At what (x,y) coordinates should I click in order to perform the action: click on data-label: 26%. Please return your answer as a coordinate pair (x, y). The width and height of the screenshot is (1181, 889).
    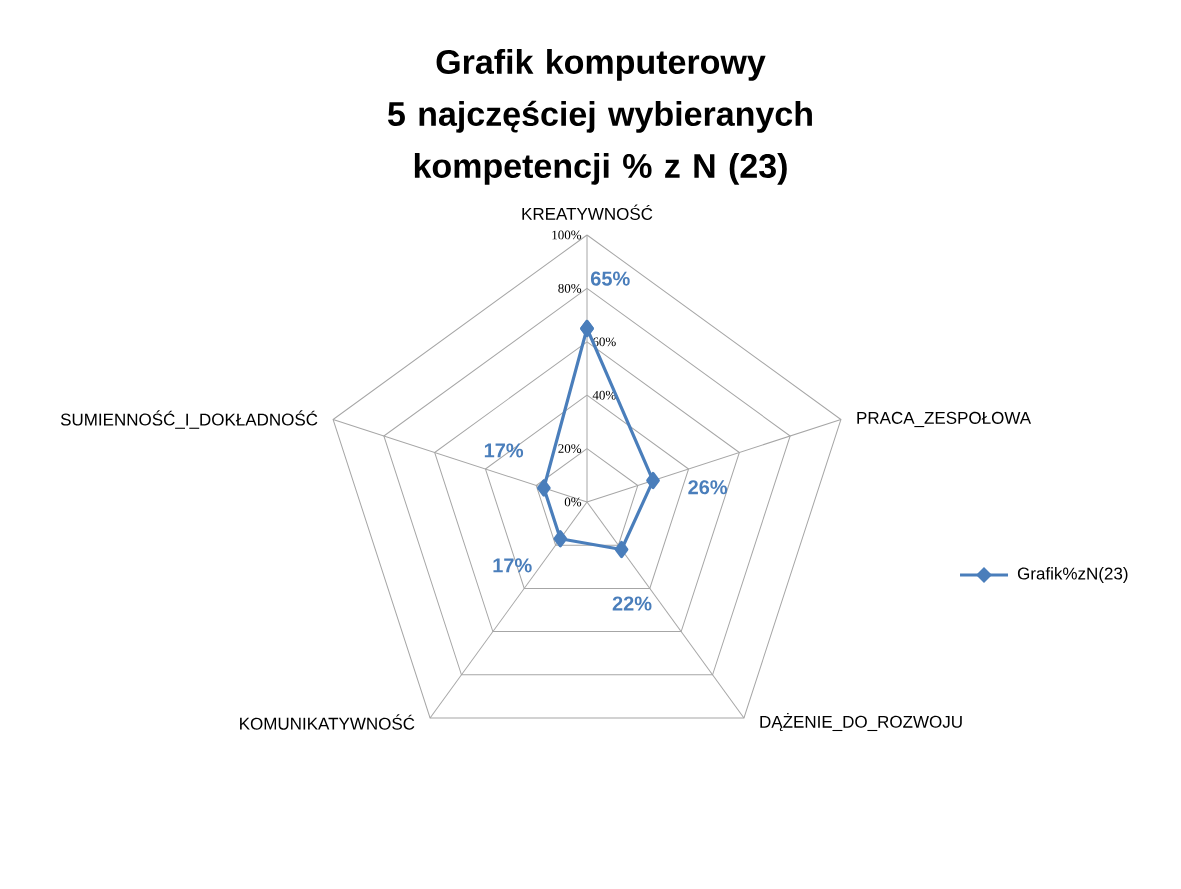
    Looking at the image, I should click on (708, 487).